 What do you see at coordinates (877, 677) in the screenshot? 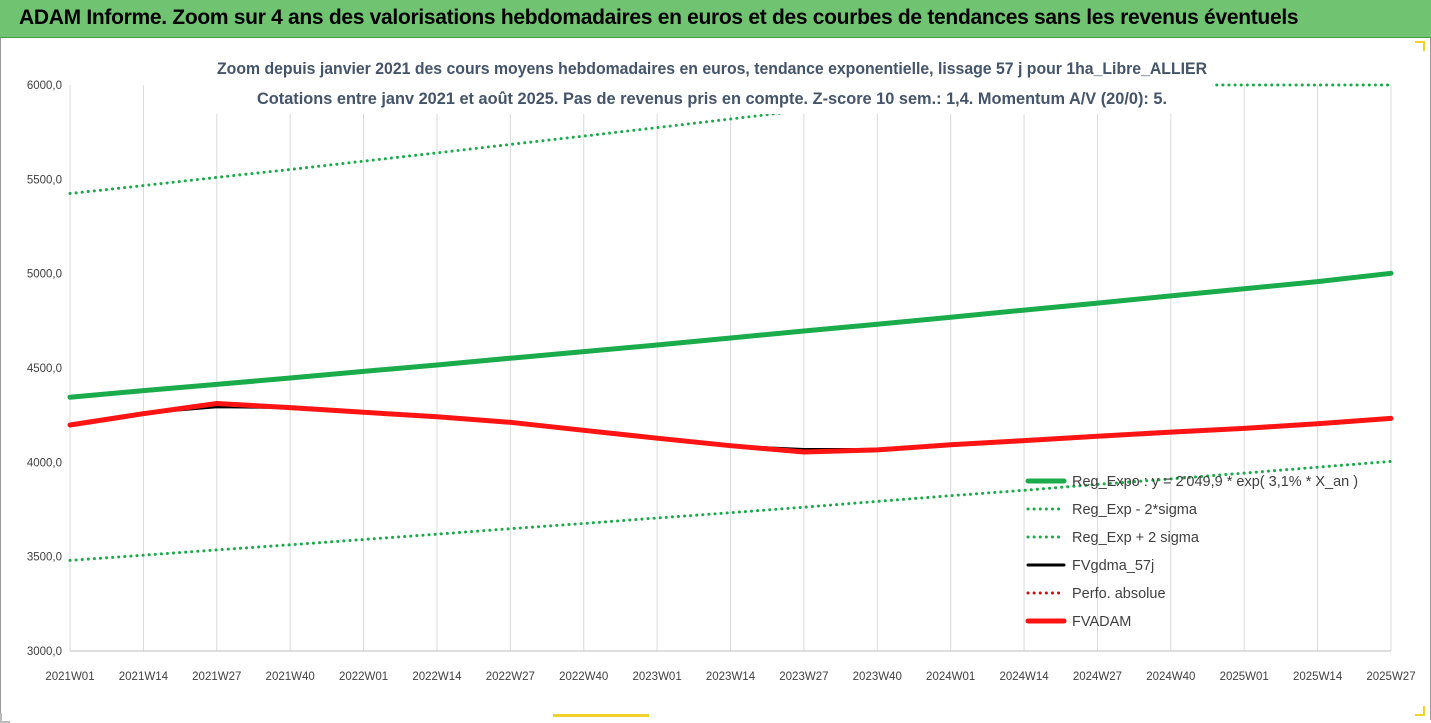
I see `x-tick-label: 2023W40` at bounding box center [877, 677].